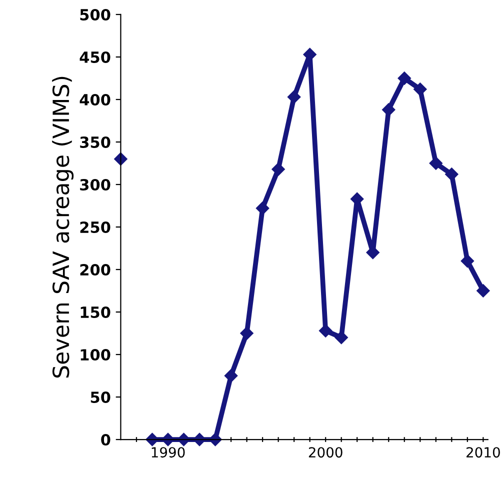 The image size is (503, 483). I want to click on y-axis-title: Severn SAV acreage (VIMS), so click(63, 227).